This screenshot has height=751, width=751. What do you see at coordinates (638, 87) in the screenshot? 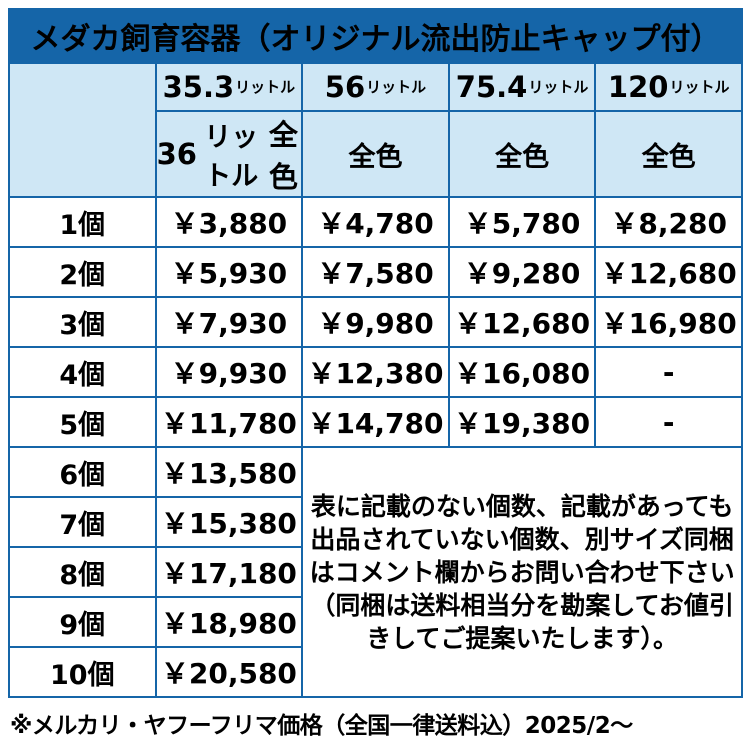
I see `column-size-value-4: 120` at bounding box center [638, 87].